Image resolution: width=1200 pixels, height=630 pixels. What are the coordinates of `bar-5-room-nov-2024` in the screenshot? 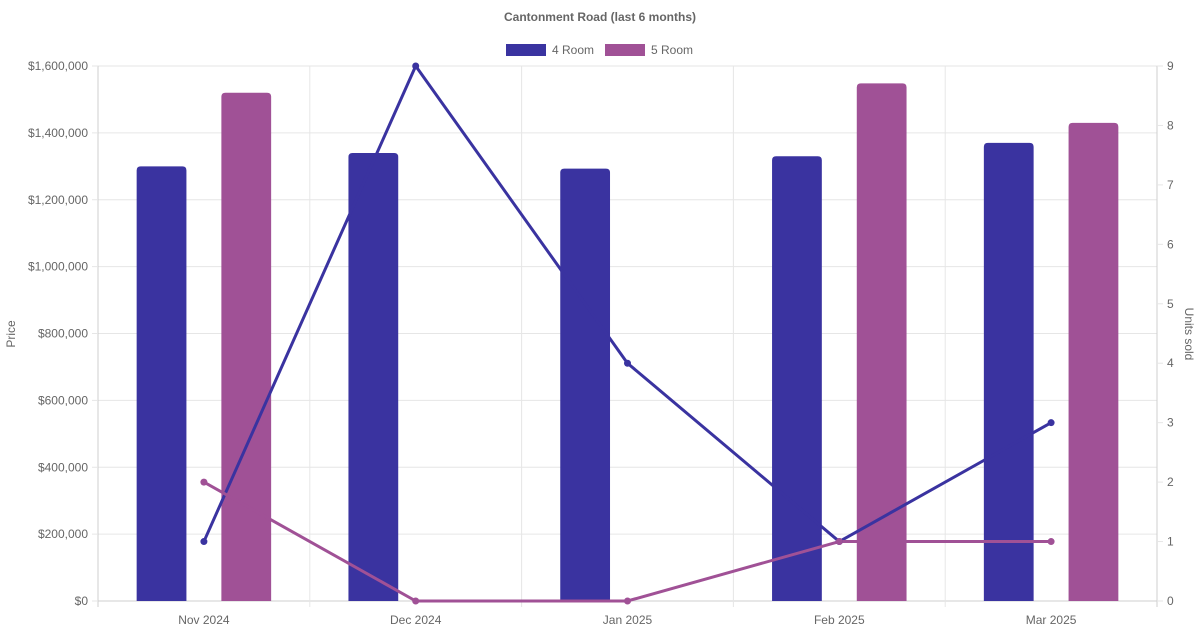 It's located at (246, 346).